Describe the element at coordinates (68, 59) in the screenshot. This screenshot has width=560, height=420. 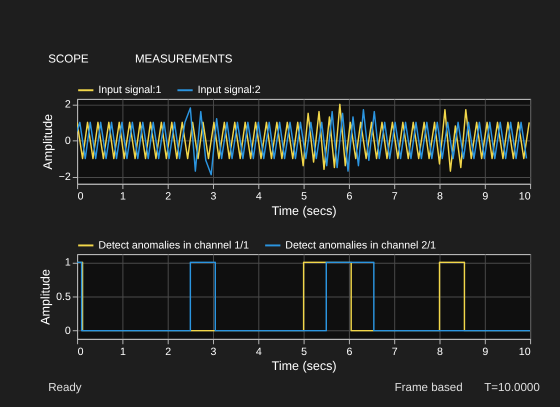
I see `text: SCOPE` at that location.